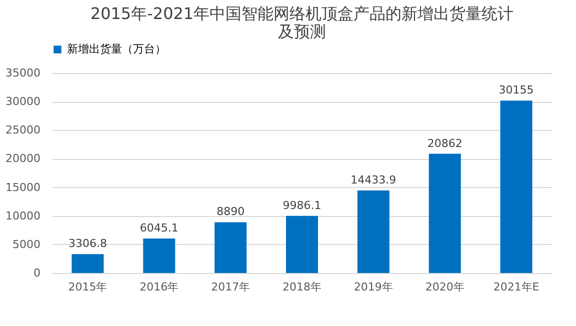 The height and width of the screenshot is (326, 576). What do you see at coordinates (116, 49) in the screenshot?
I see `legend-label: 新增出货量（万台）` at bounding box center [116, 49].